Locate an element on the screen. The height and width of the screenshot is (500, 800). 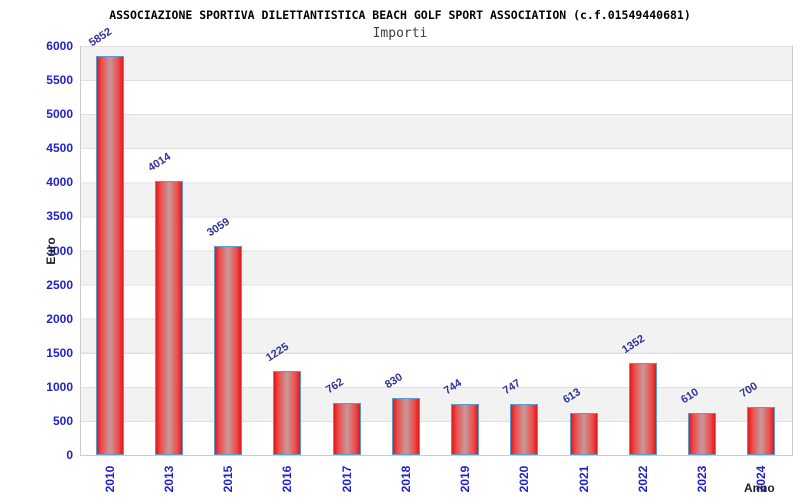
x-tick-label-2017: 2017 is located at coordinates (346, 479).